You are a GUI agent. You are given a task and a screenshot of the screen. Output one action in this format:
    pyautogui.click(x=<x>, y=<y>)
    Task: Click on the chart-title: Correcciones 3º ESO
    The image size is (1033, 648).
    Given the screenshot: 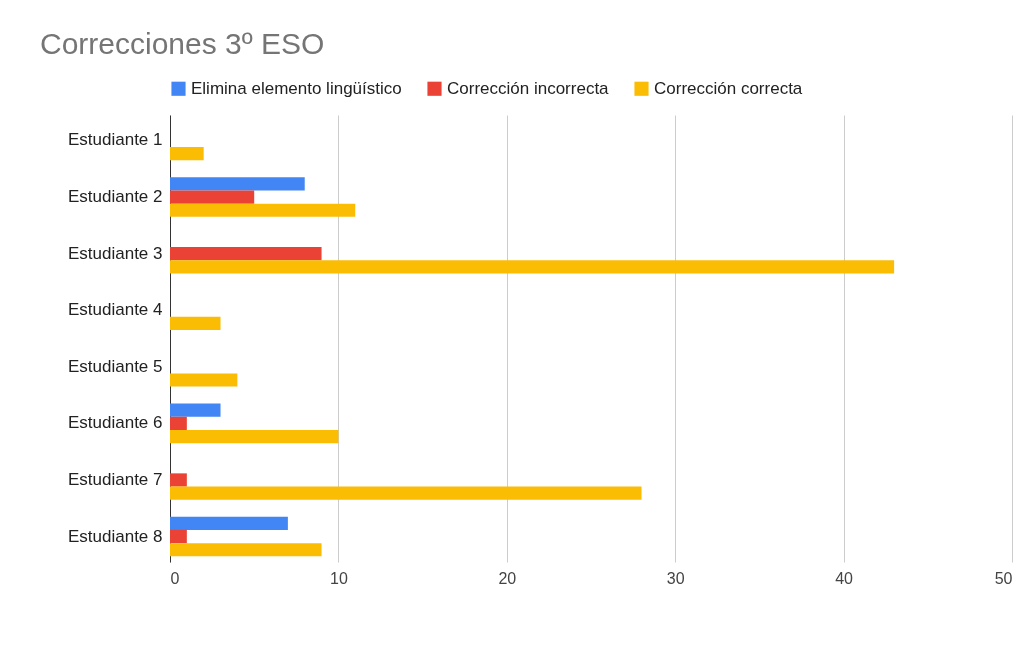 What is the action you would take?
    pyautogui.click(x=182, y=43)
    